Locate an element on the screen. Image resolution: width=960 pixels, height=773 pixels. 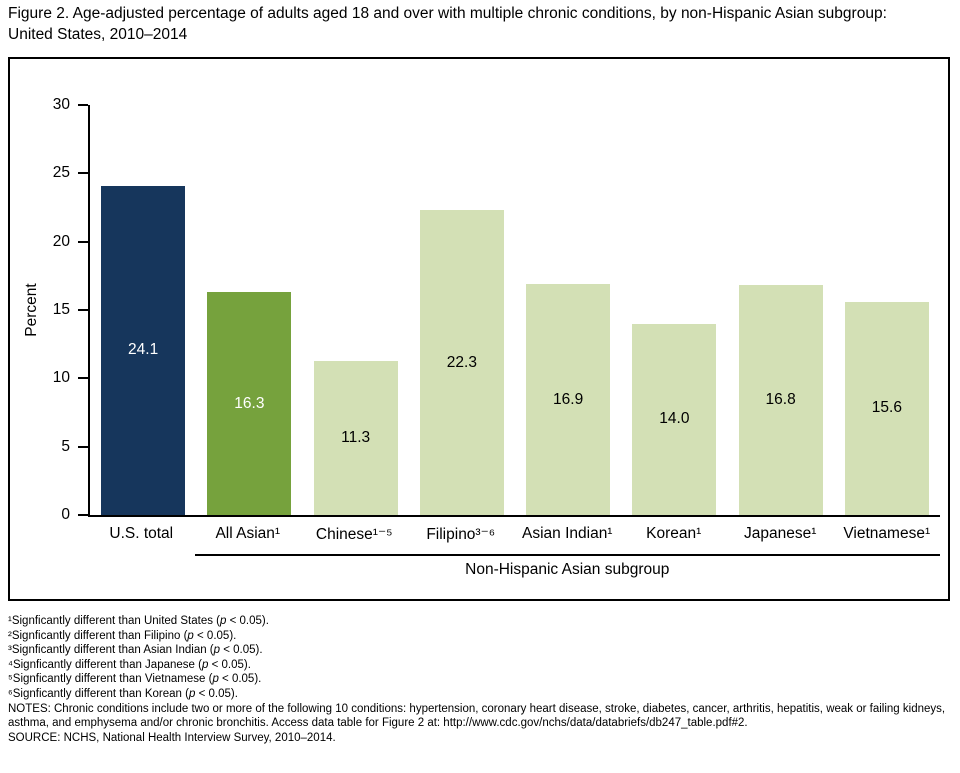
bar: 16.3 is located at coordinates (249, 403).